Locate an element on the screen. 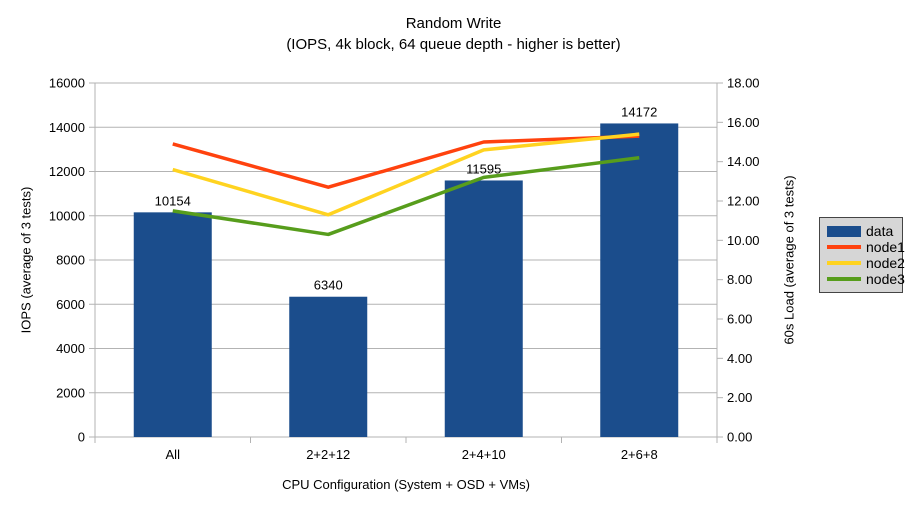 The width and height of the screenshot is (907, 510). category-label: 2+6+8 is located at coordinates (639, 454).